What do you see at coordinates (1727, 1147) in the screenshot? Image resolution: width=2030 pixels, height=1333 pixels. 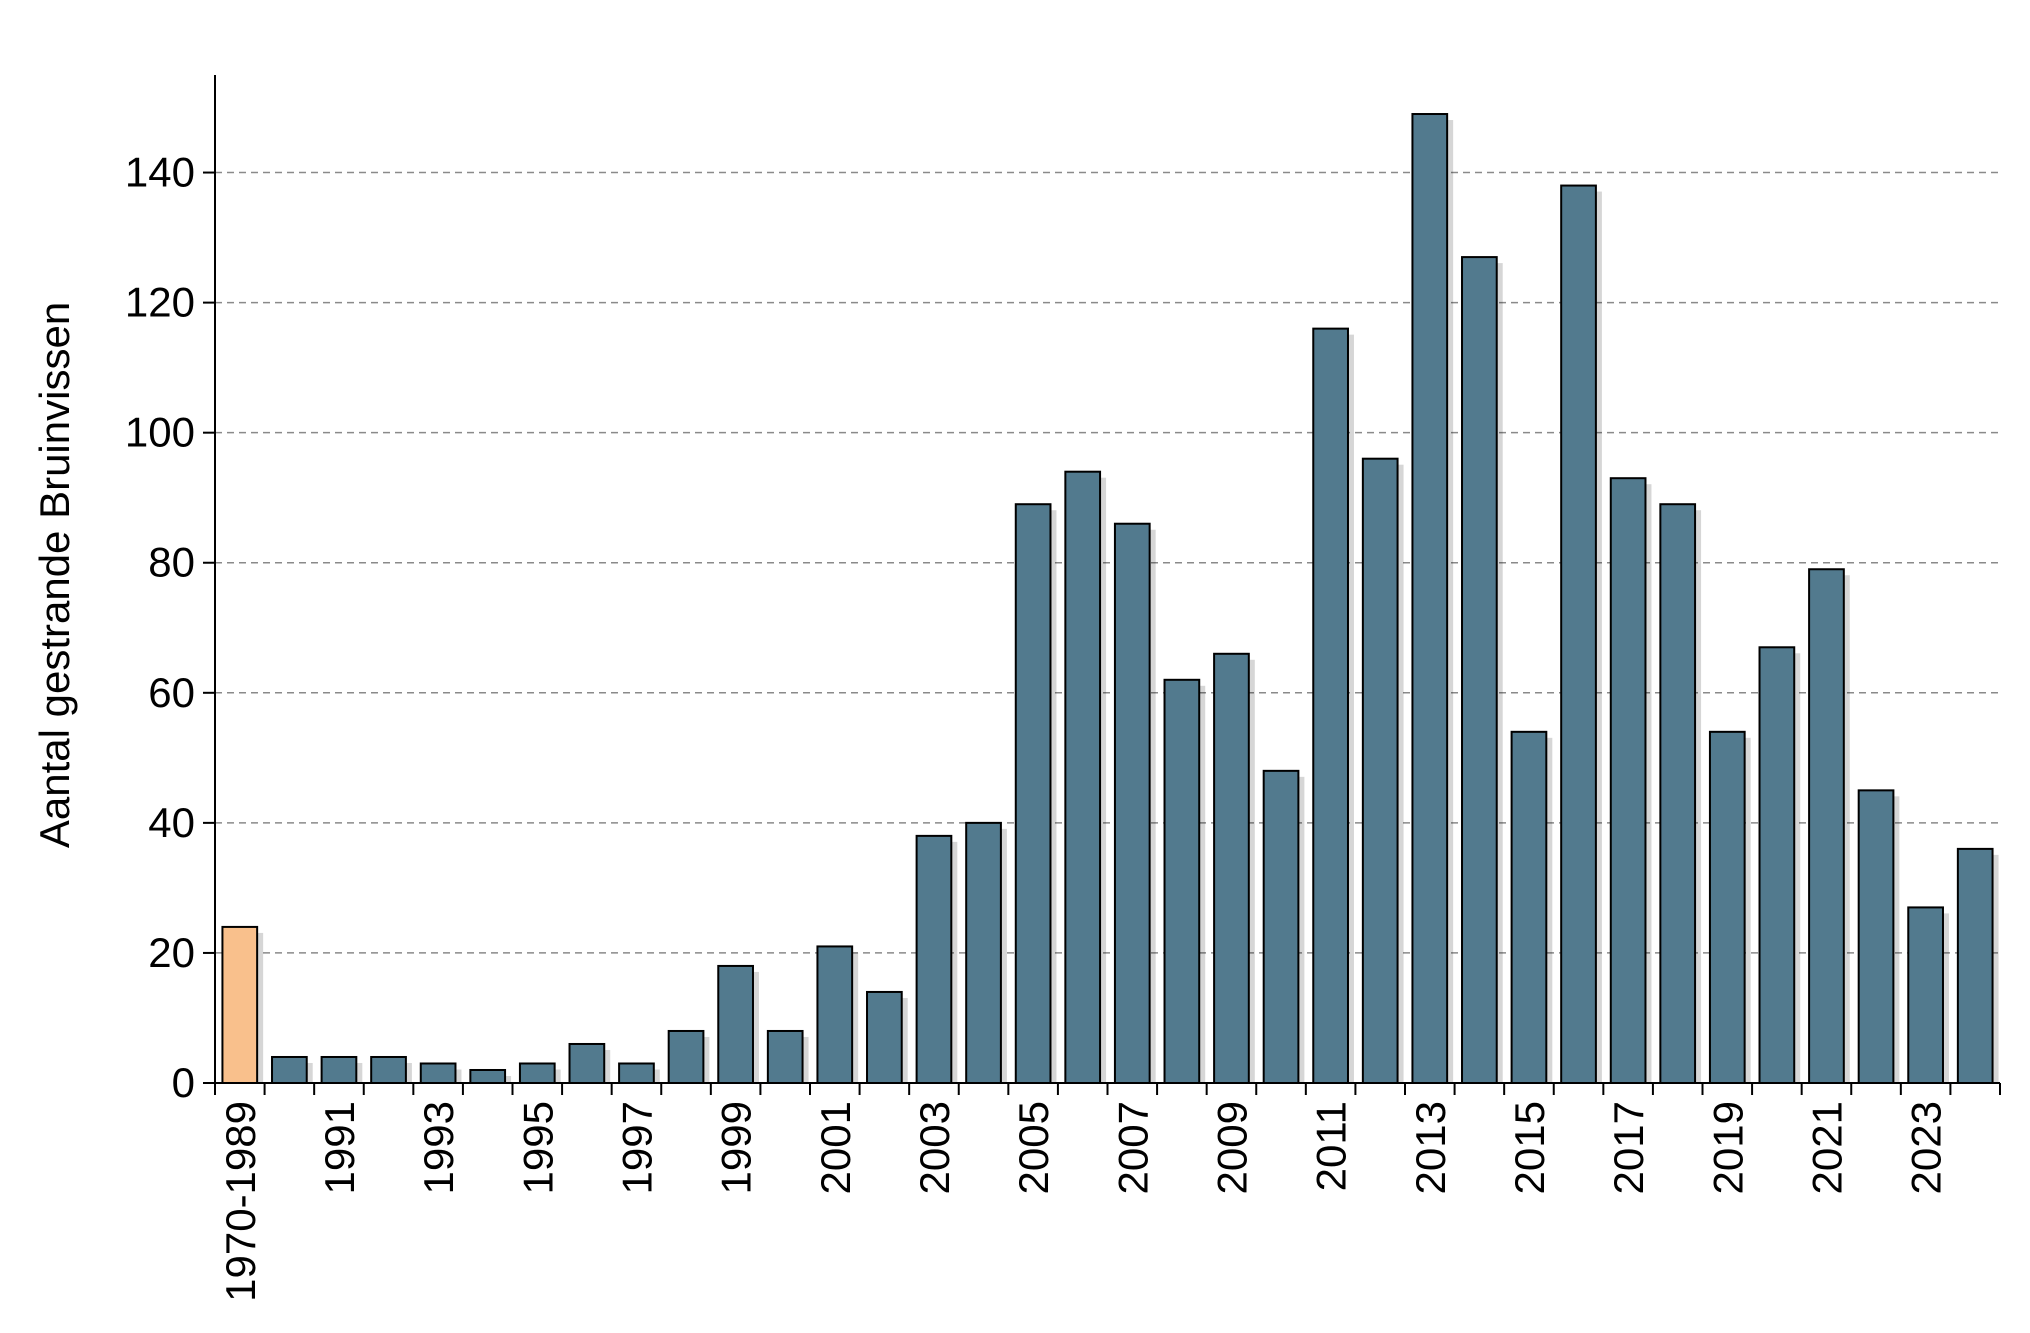 I see `x-tick-label: 2019` at bounding box center [1727, 1147].